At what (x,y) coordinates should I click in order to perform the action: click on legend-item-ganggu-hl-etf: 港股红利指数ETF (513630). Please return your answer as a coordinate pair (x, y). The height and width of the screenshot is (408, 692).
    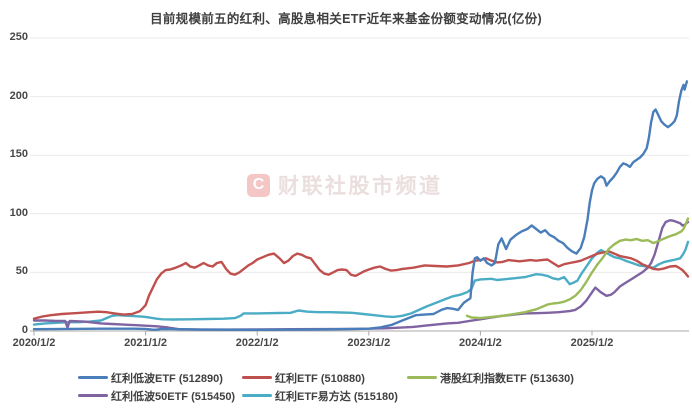
    Looking at the image, I should click on (522, 377).